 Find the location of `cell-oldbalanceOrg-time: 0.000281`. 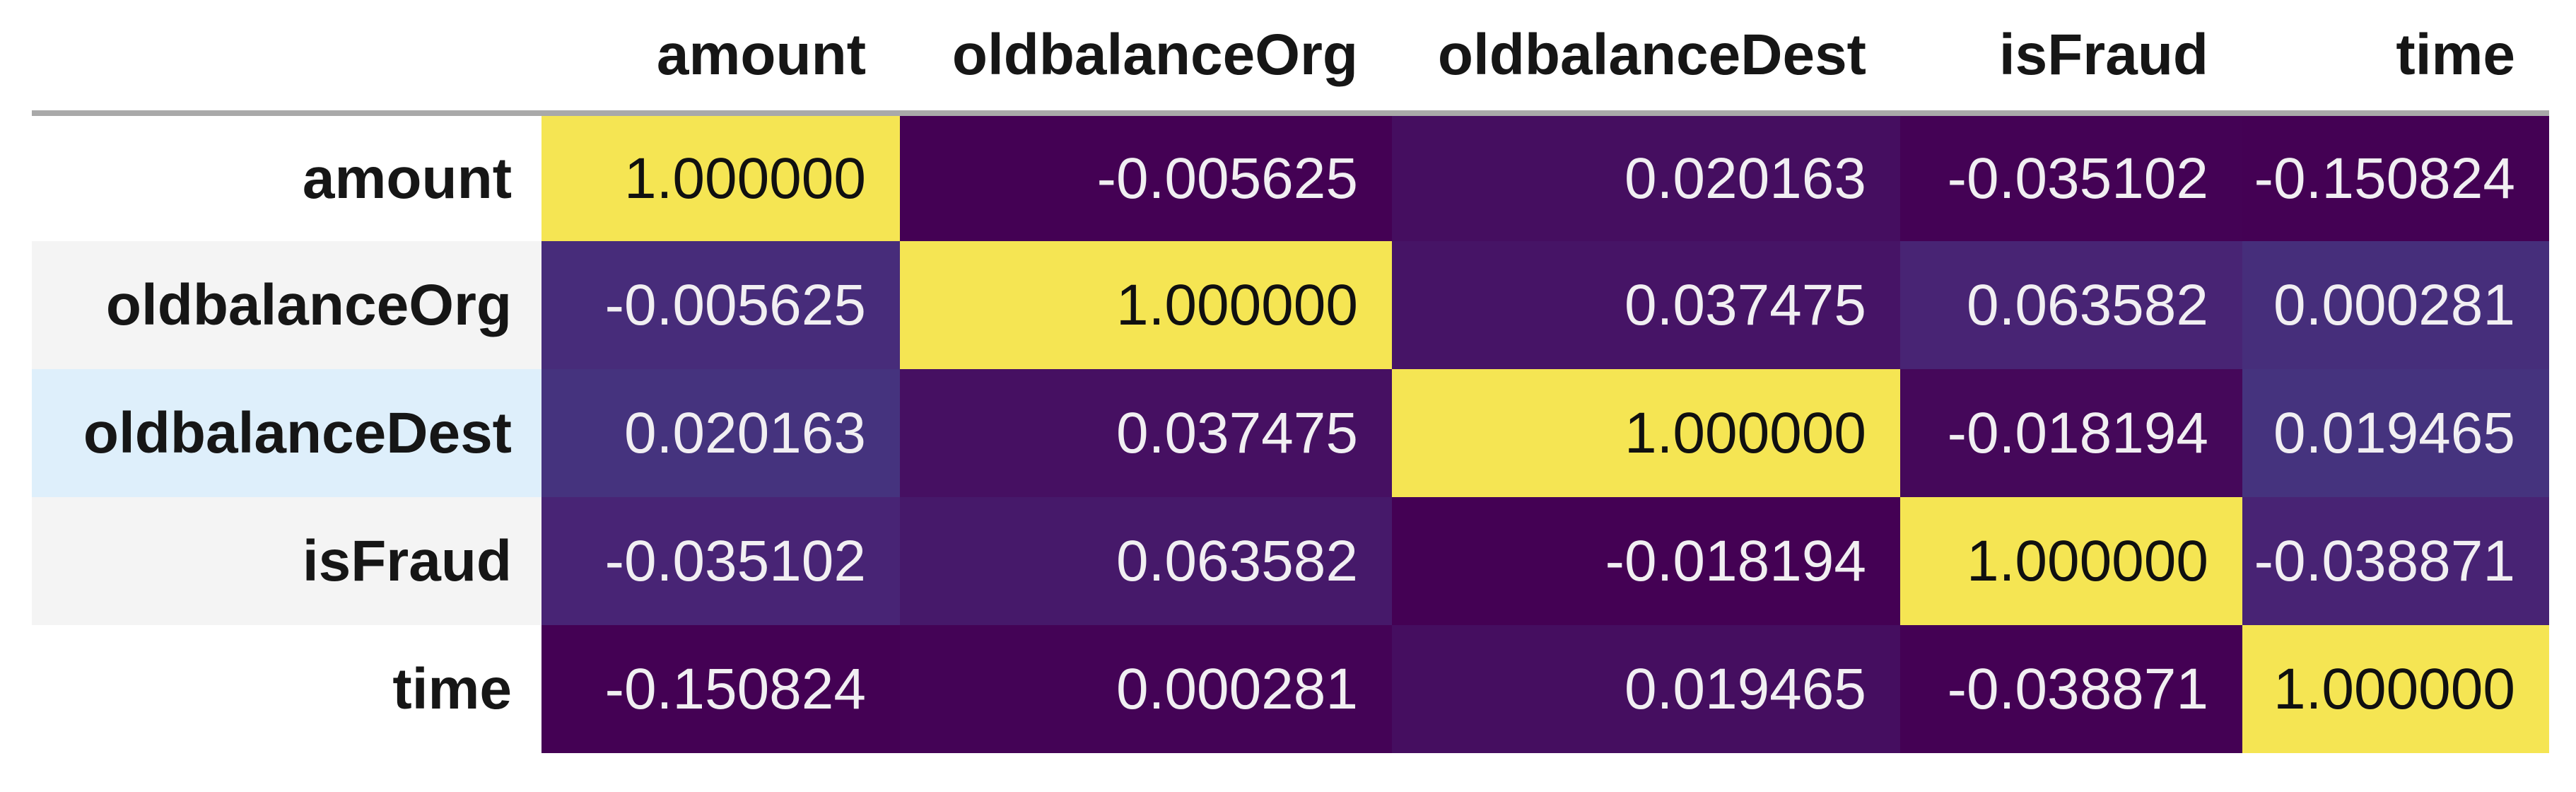

cell-oldbalanceOrg-time: 0.000281 is located at coordinates (2396, 305).